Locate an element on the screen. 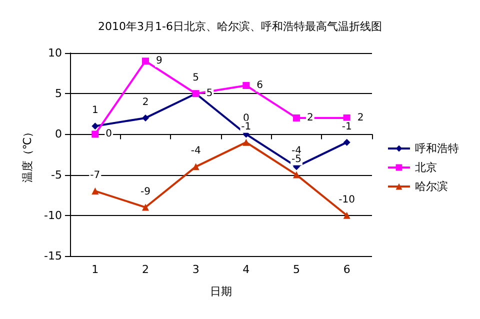 This screenshot has width=480, height=319. data-label: 1 is located at coordinates (95, 110).